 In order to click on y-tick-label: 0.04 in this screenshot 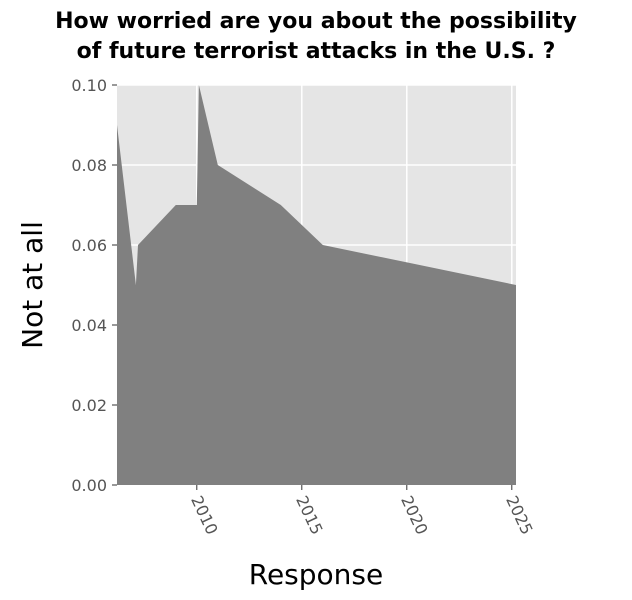, I will do `click(89, 325)`.